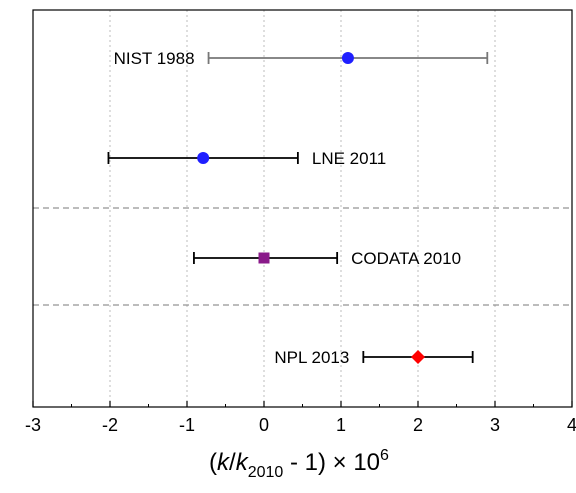  I want to click on x-tick-label: 0, so click(264, 425).